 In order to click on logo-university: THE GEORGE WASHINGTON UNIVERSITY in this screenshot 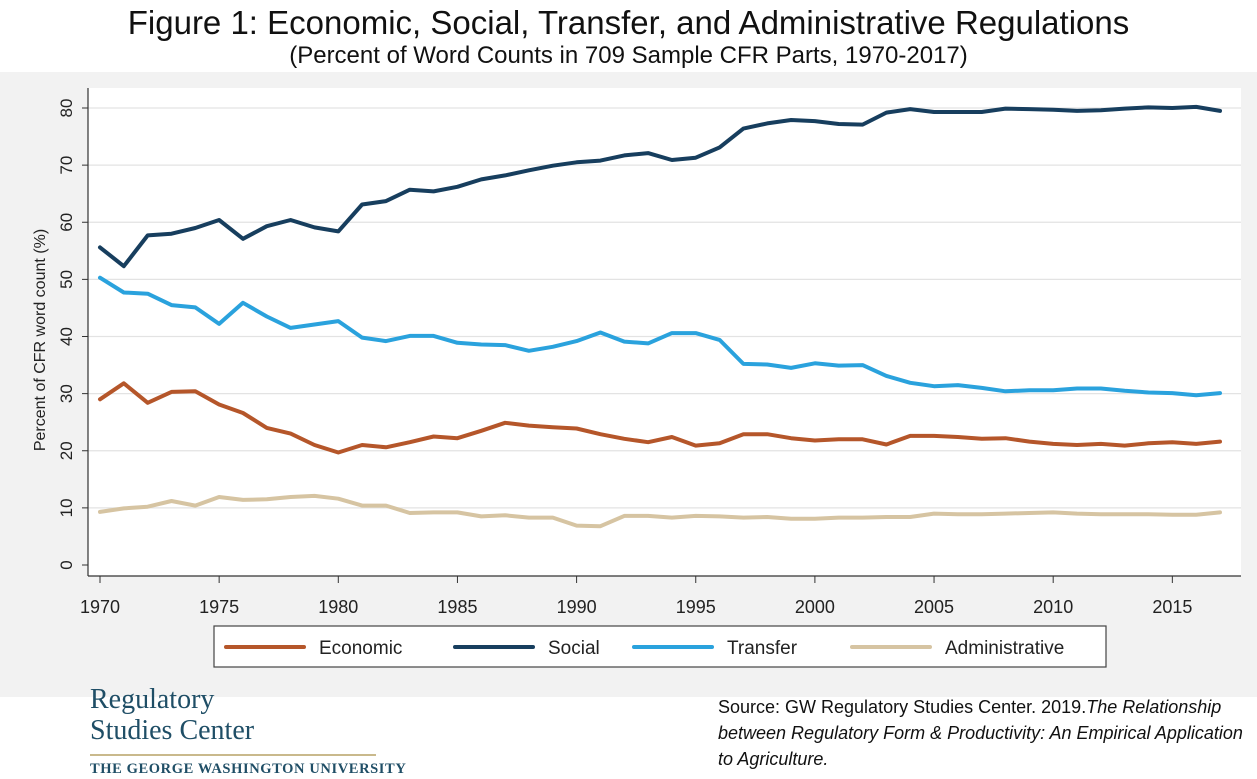, I will do `click(248, 769)`.